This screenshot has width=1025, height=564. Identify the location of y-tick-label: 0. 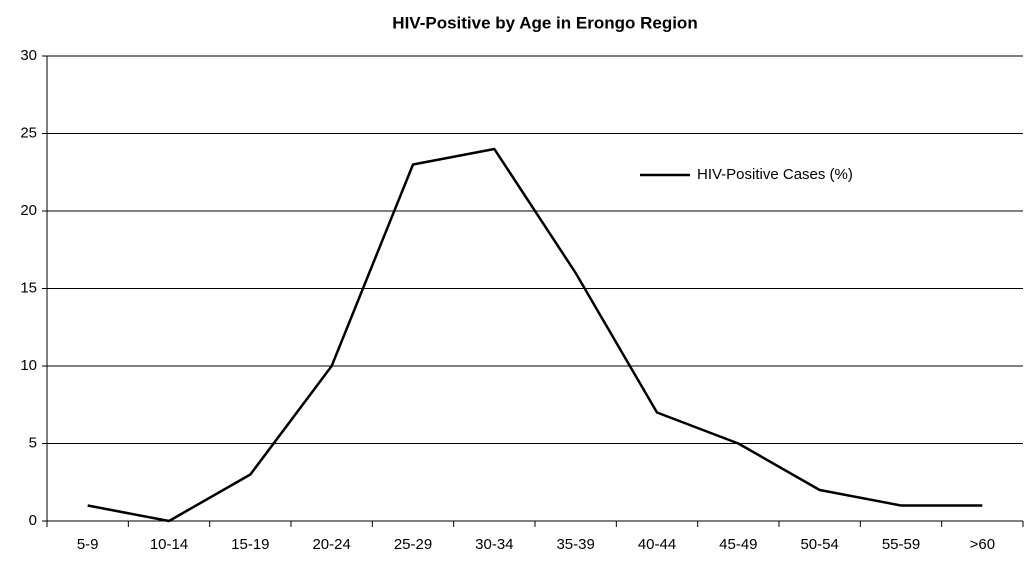
(33, 520).